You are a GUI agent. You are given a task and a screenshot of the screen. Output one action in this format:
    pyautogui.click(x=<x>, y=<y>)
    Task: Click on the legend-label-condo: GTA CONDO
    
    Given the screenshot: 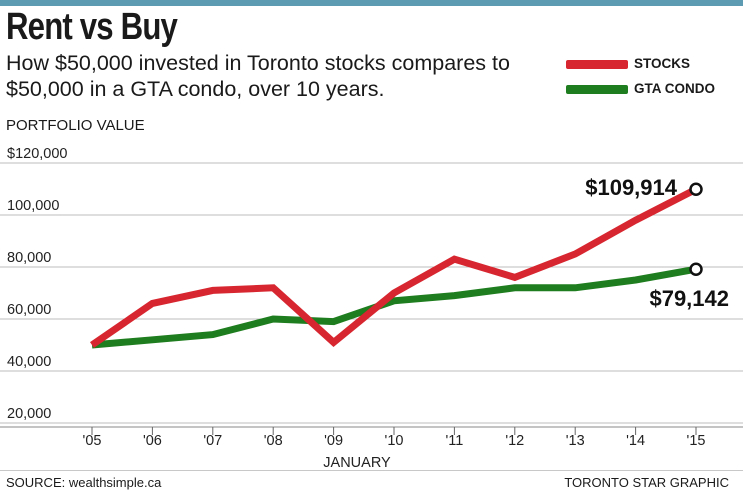 What is the action you would take?
    pyautogui.click(x=674, y=88)
    